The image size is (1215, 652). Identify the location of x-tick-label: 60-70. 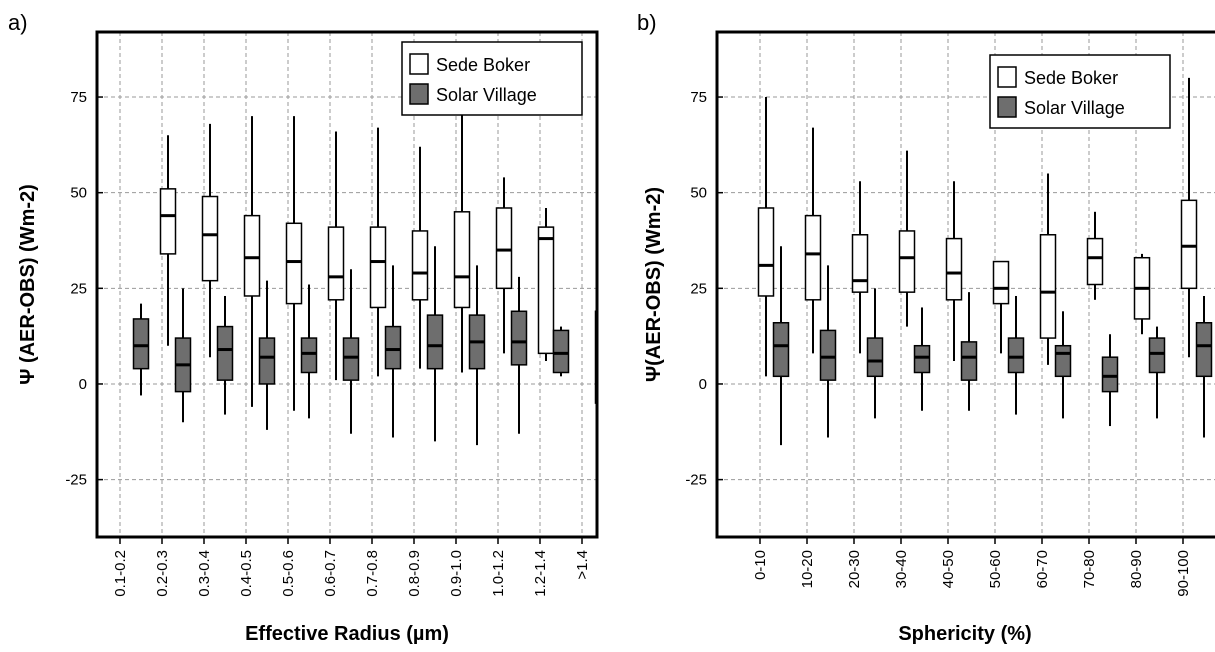
(1042, 569).